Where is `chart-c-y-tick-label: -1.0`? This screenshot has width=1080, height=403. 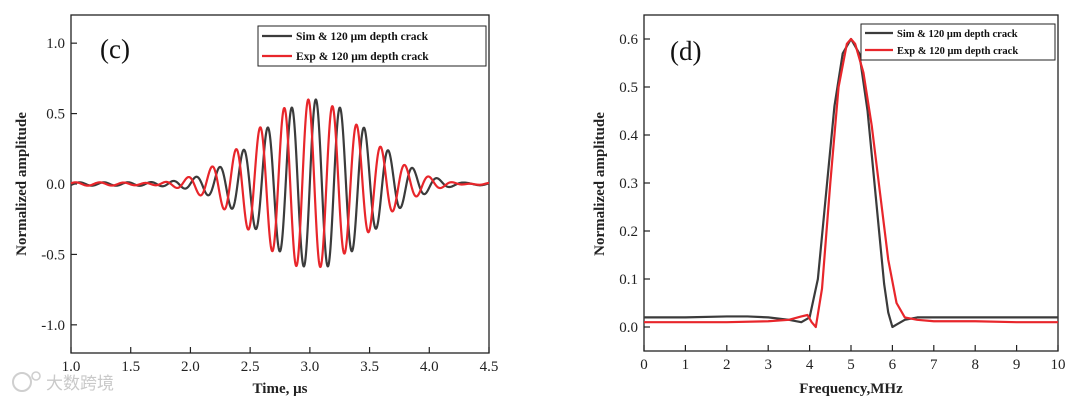 chart-c-y-tick-label: -1.0 is located at coordinates (53, 326).